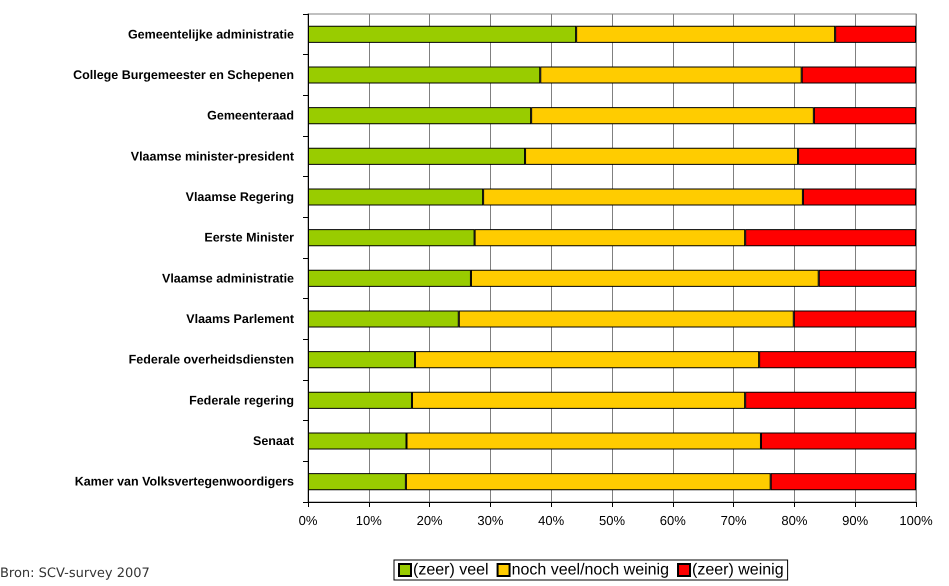  What do you see at coordinates (211, 34) in the screenshot?
I see `y-tick-label: Gemeentelijke administratie` at bounding box center [211, 34].